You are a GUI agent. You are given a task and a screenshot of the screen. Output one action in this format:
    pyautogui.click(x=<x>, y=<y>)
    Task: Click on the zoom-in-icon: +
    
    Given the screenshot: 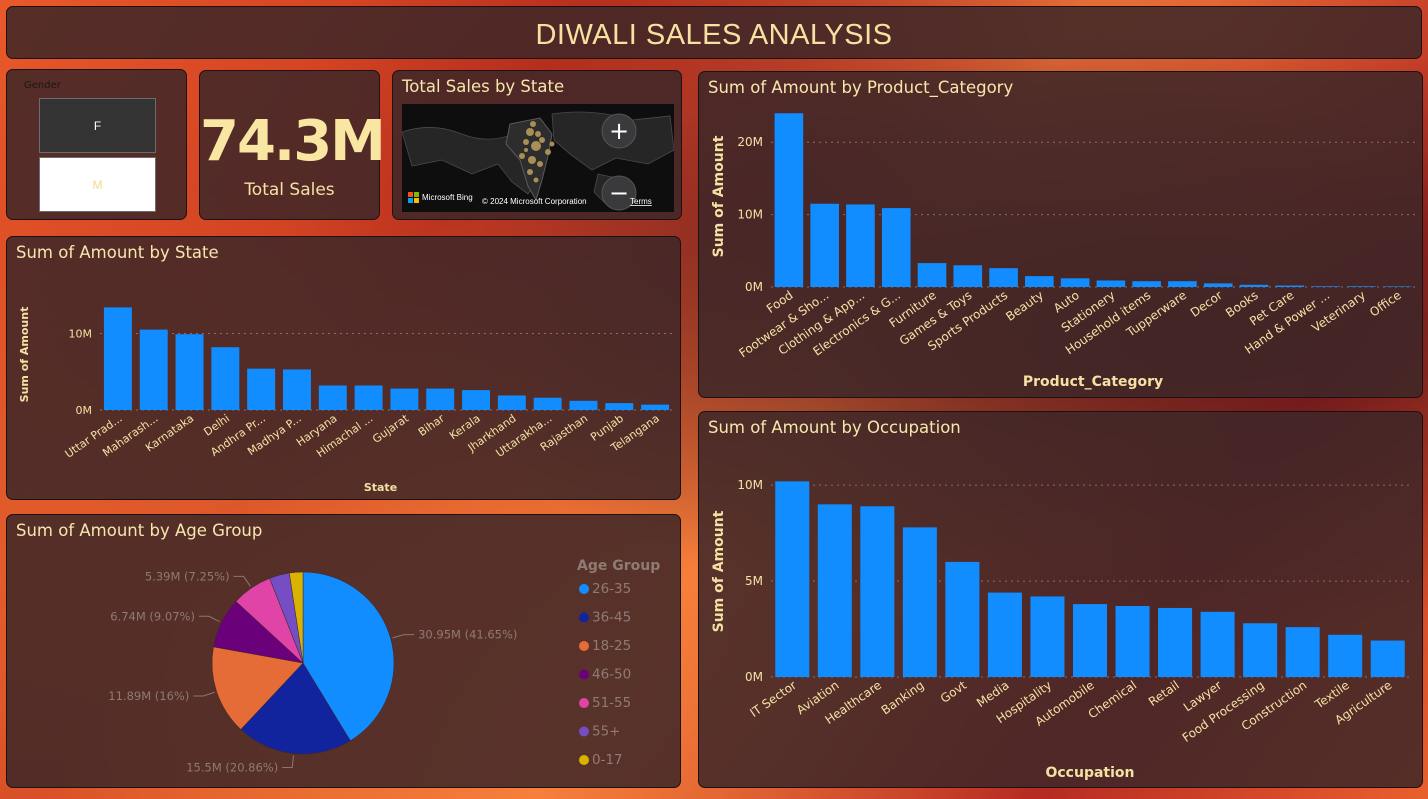 What is the action you would take?
    pyautogui.click(x=619, y=131)
    